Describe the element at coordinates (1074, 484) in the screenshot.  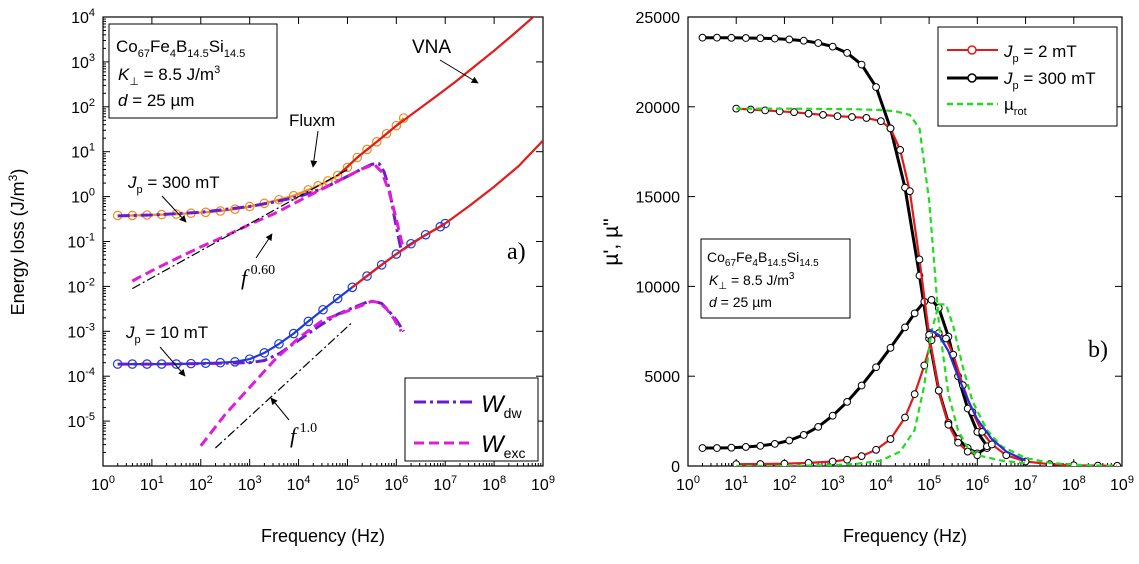
I see `x-tick-label-b: 10⁸` at that location.